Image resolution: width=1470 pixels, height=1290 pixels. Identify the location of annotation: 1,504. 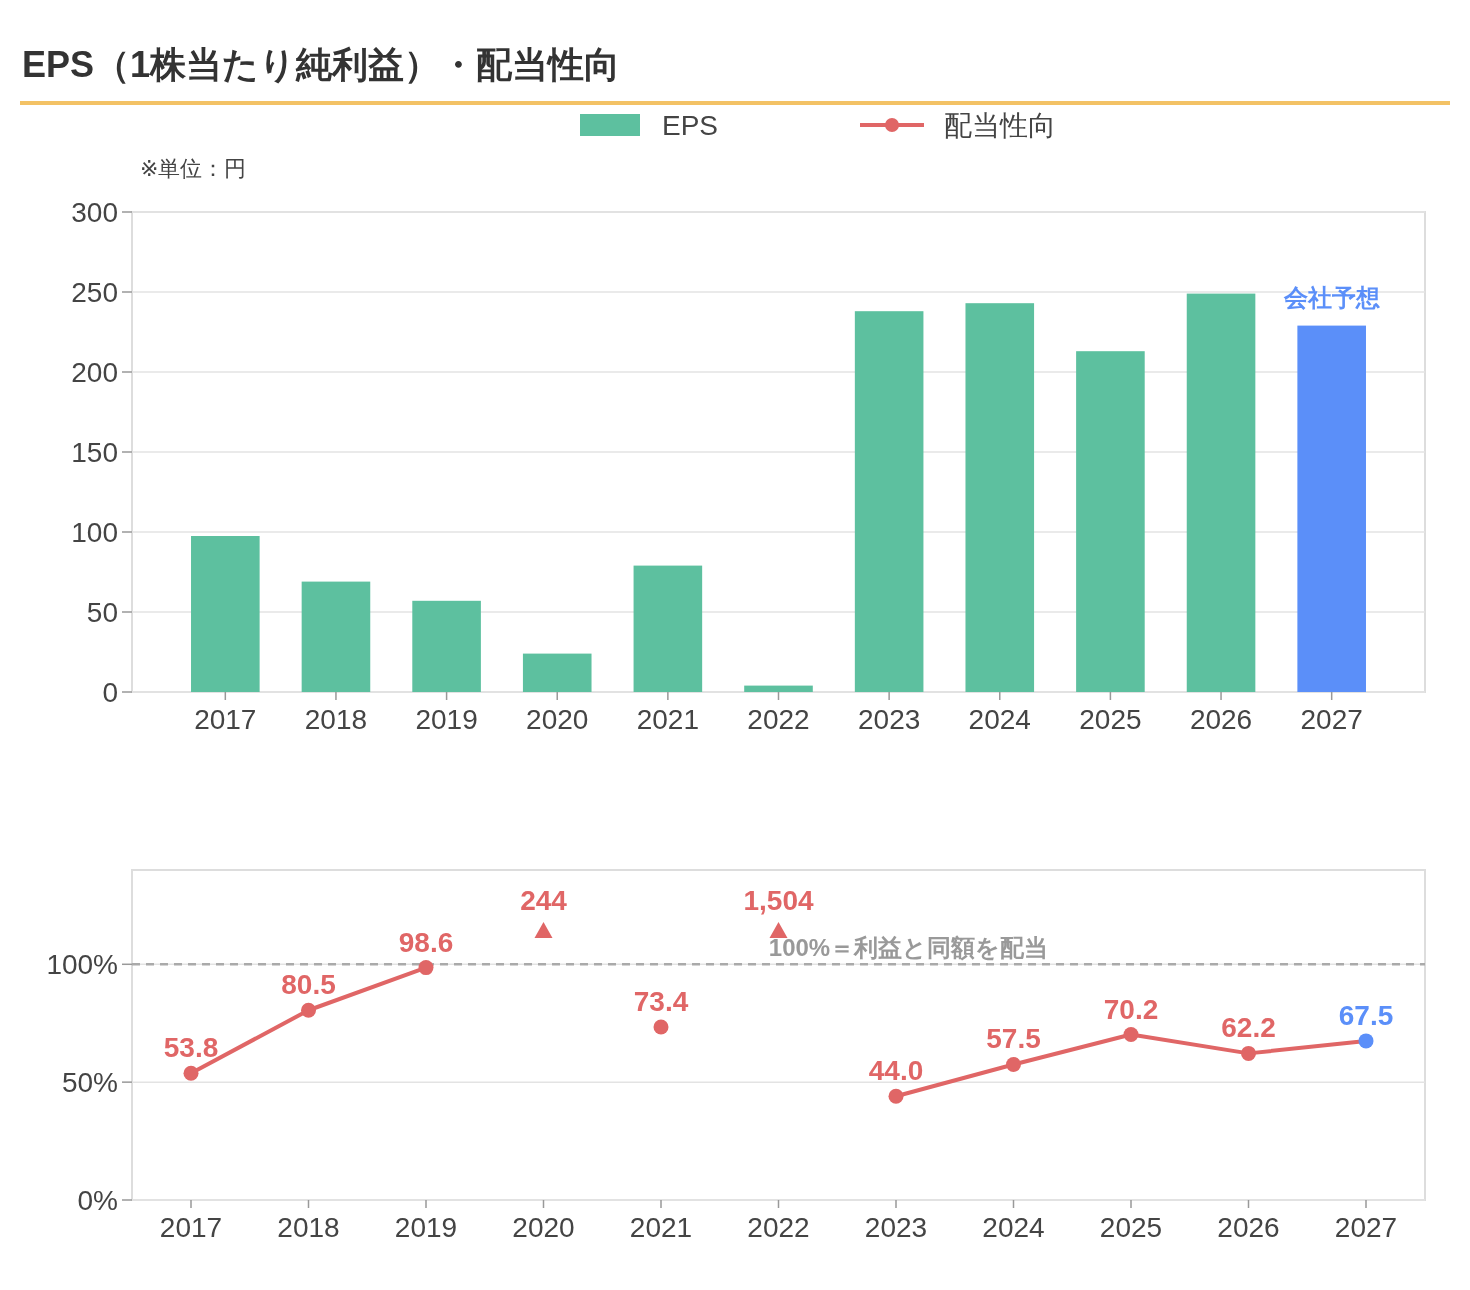
(778, 900).